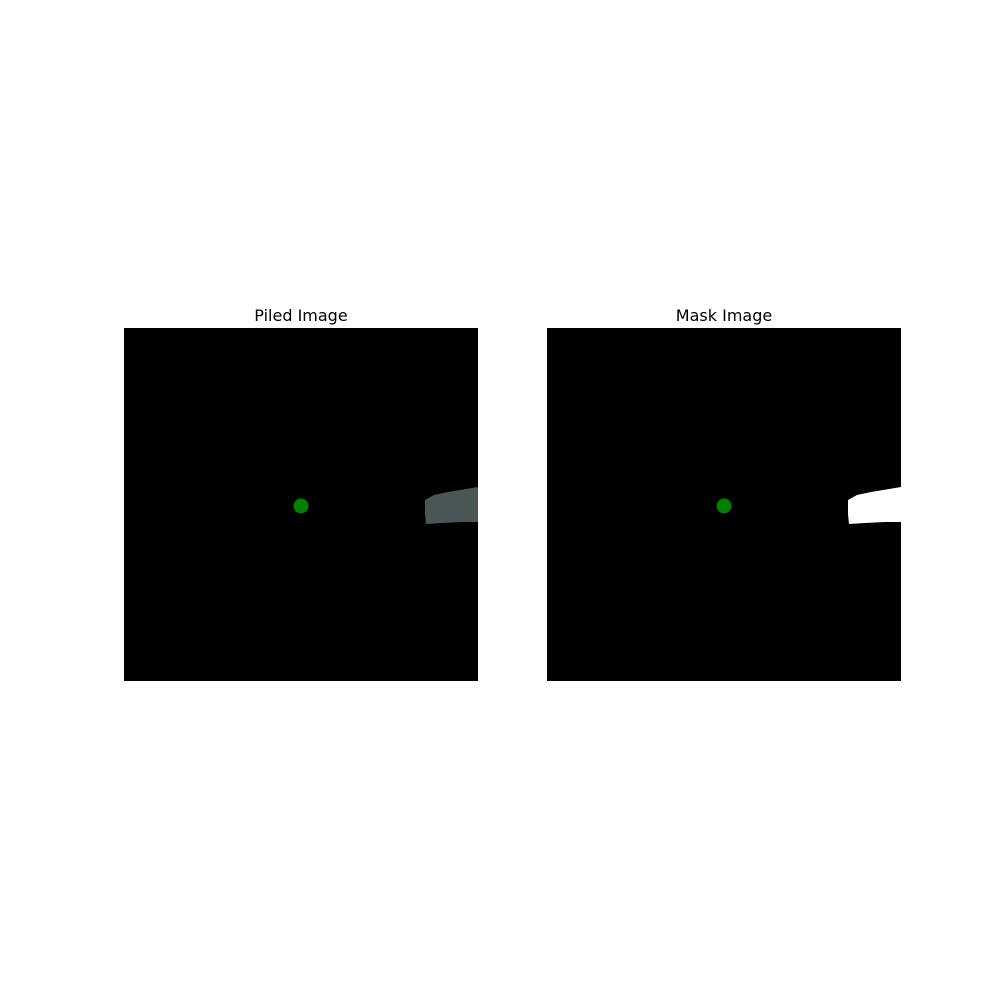  I want to click on mask-image-panel: Mask Image, so click(724, 492).